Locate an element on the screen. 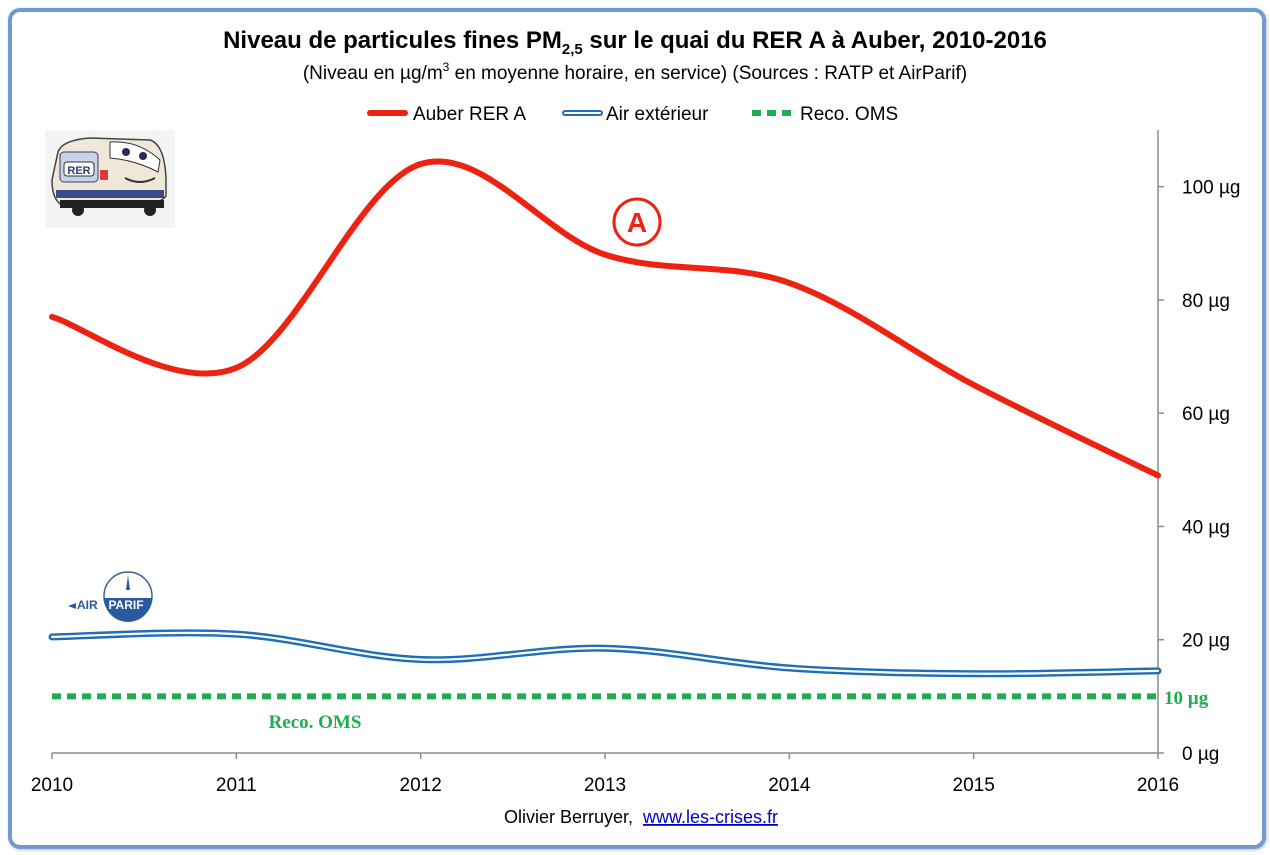 The height and width of the screenshot is (855, 1270). airparif-logo: AIR PARIF is located at coordinates (110, 596).